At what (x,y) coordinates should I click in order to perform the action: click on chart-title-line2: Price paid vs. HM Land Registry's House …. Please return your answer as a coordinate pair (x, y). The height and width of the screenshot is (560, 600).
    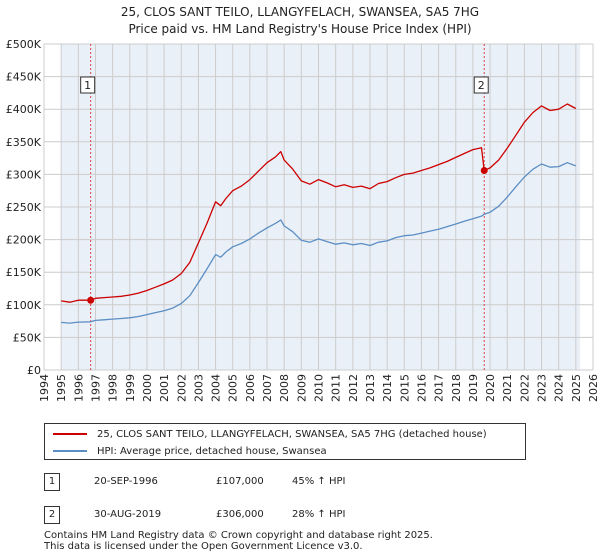
    Looking at the image, I should click on (299, 29).